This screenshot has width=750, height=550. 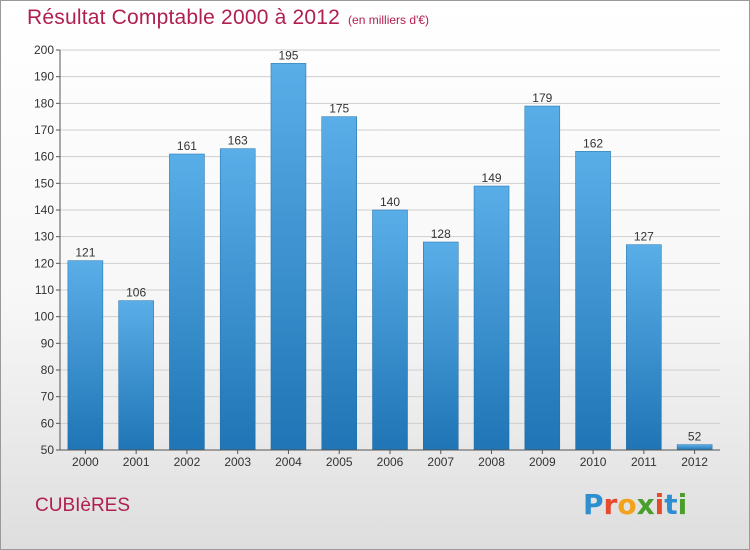 What do you see at coordinates (390, 462) in the screenshot?
I see `x-tick-label-2006: 2006` at bounding box center [390, 462].